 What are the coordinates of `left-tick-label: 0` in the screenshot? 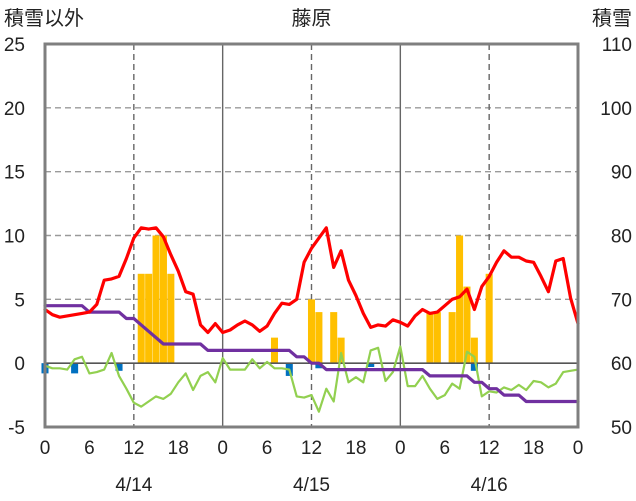 It's located at (19, 364).